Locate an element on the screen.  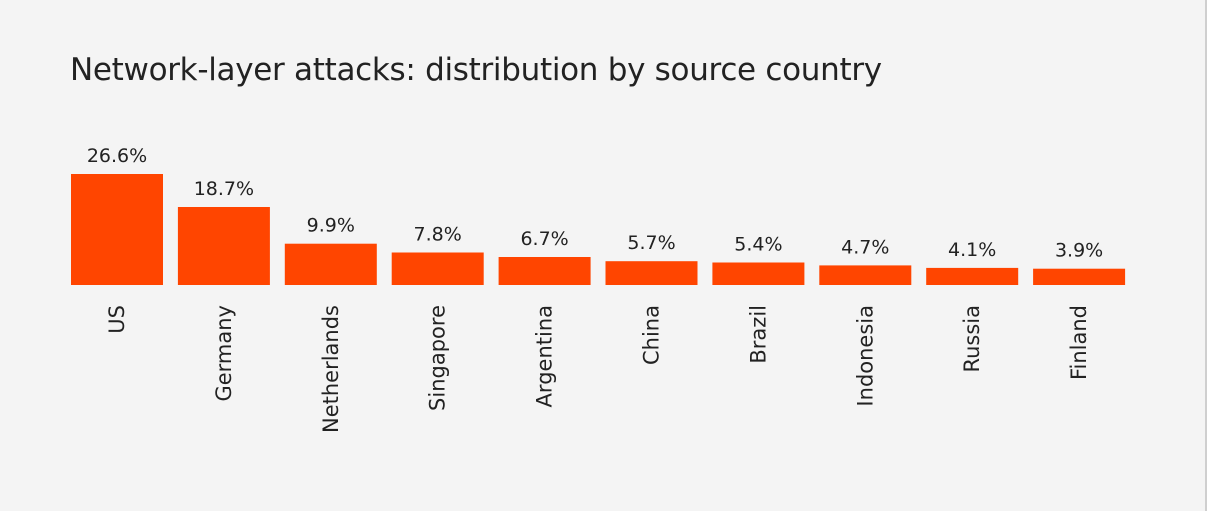
category-label-china: China is located at coordinates (652, 335).